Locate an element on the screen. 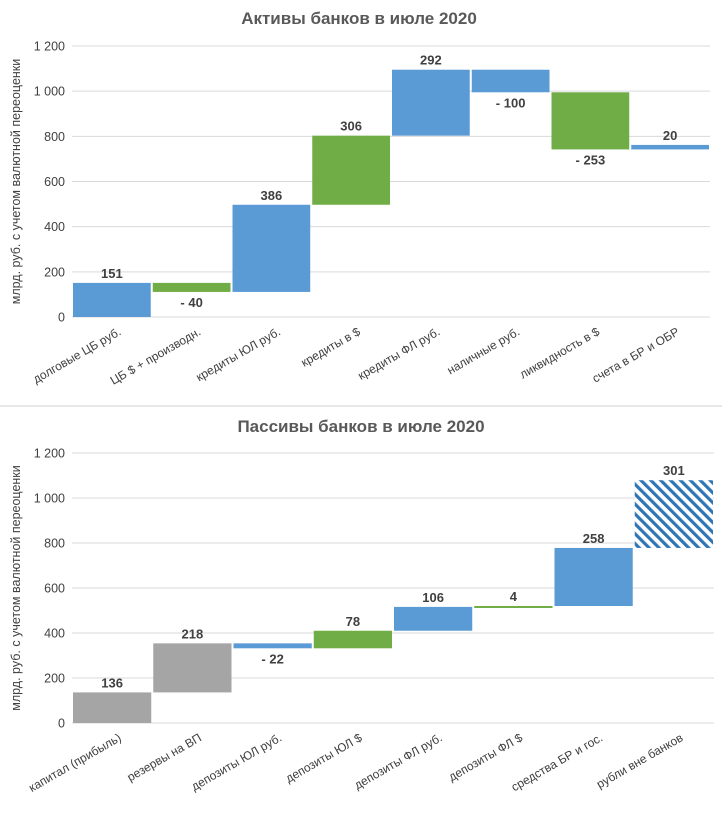 This screenshot has height=816, width=722. chart1-ytick-label: 0 is located at coordinates (61, 318).